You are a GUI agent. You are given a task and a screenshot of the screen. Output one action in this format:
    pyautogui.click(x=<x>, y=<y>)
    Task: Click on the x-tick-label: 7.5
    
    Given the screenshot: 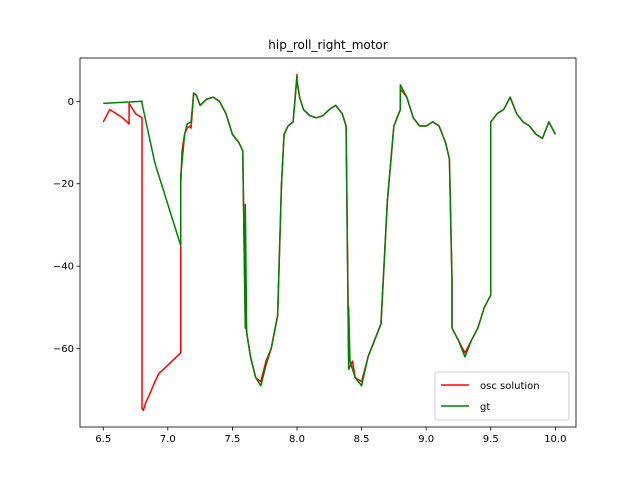 What is the action you would take?
    pyautogui.click(x=232, y=439)
    